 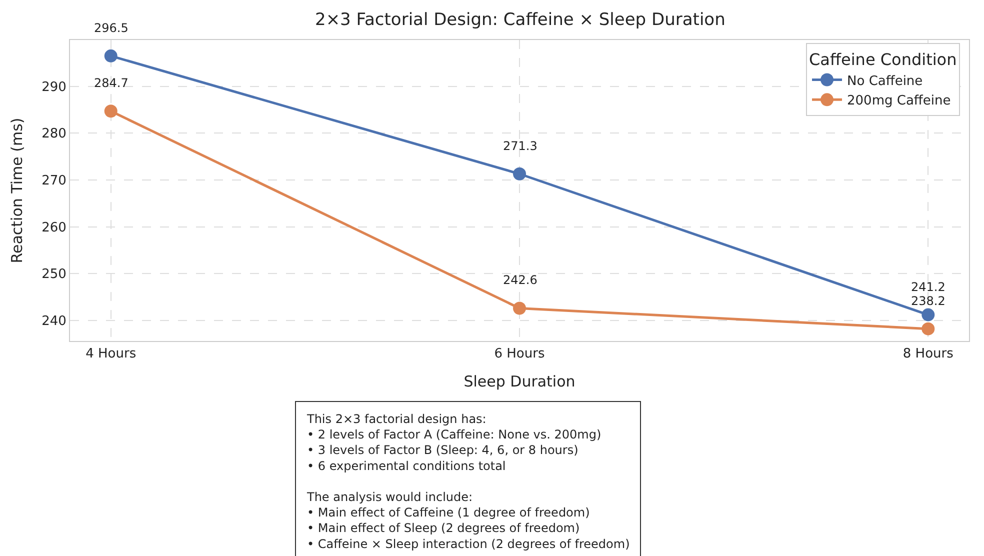 What do you see at coordinates (928, 354) in the screenshot?
I see `x-tick-label: 8 Hours` at bounding box center [928, 354].